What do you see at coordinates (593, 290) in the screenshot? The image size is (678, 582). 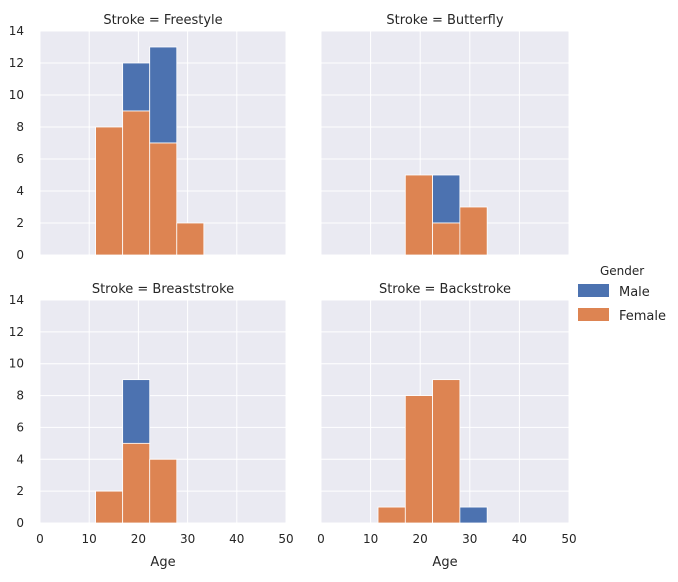 I see `legend-swatch-male` at bounding box center [593, 290].